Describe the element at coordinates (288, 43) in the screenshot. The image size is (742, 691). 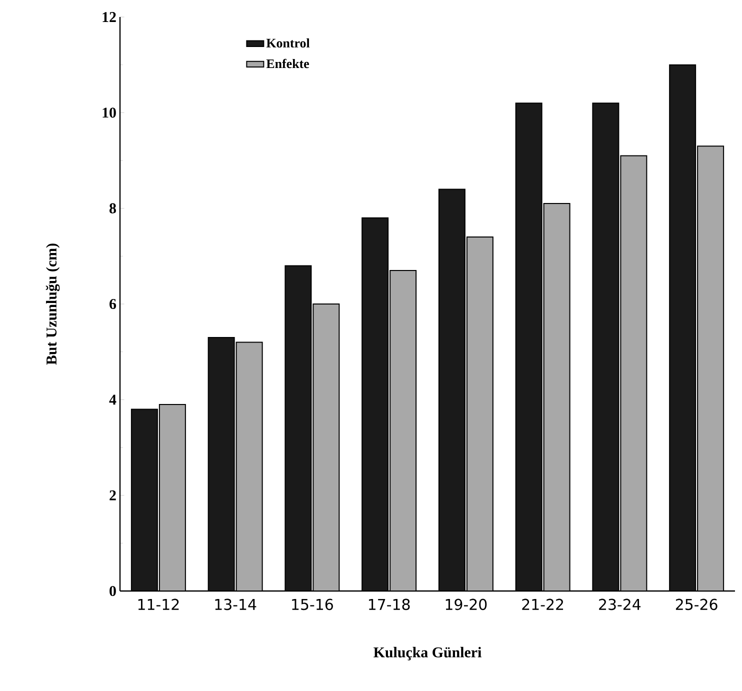
I see `legend-label: Kontrol` at that location.